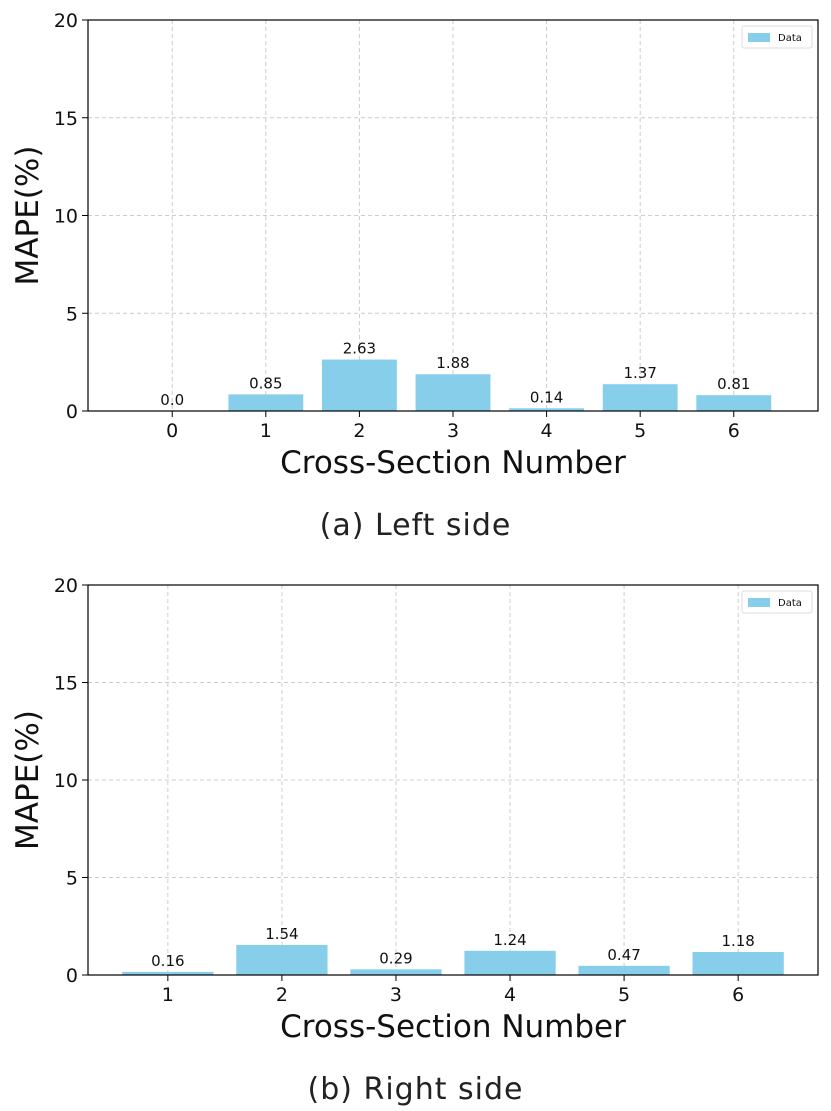 Image resolution: width=831 pixels, height=1111 pixels. What do you see at coordinates (453, 990) in the screenshot?
I see `x-axis: 1 2 3 4 5 6` at bounding box center [453, 990].